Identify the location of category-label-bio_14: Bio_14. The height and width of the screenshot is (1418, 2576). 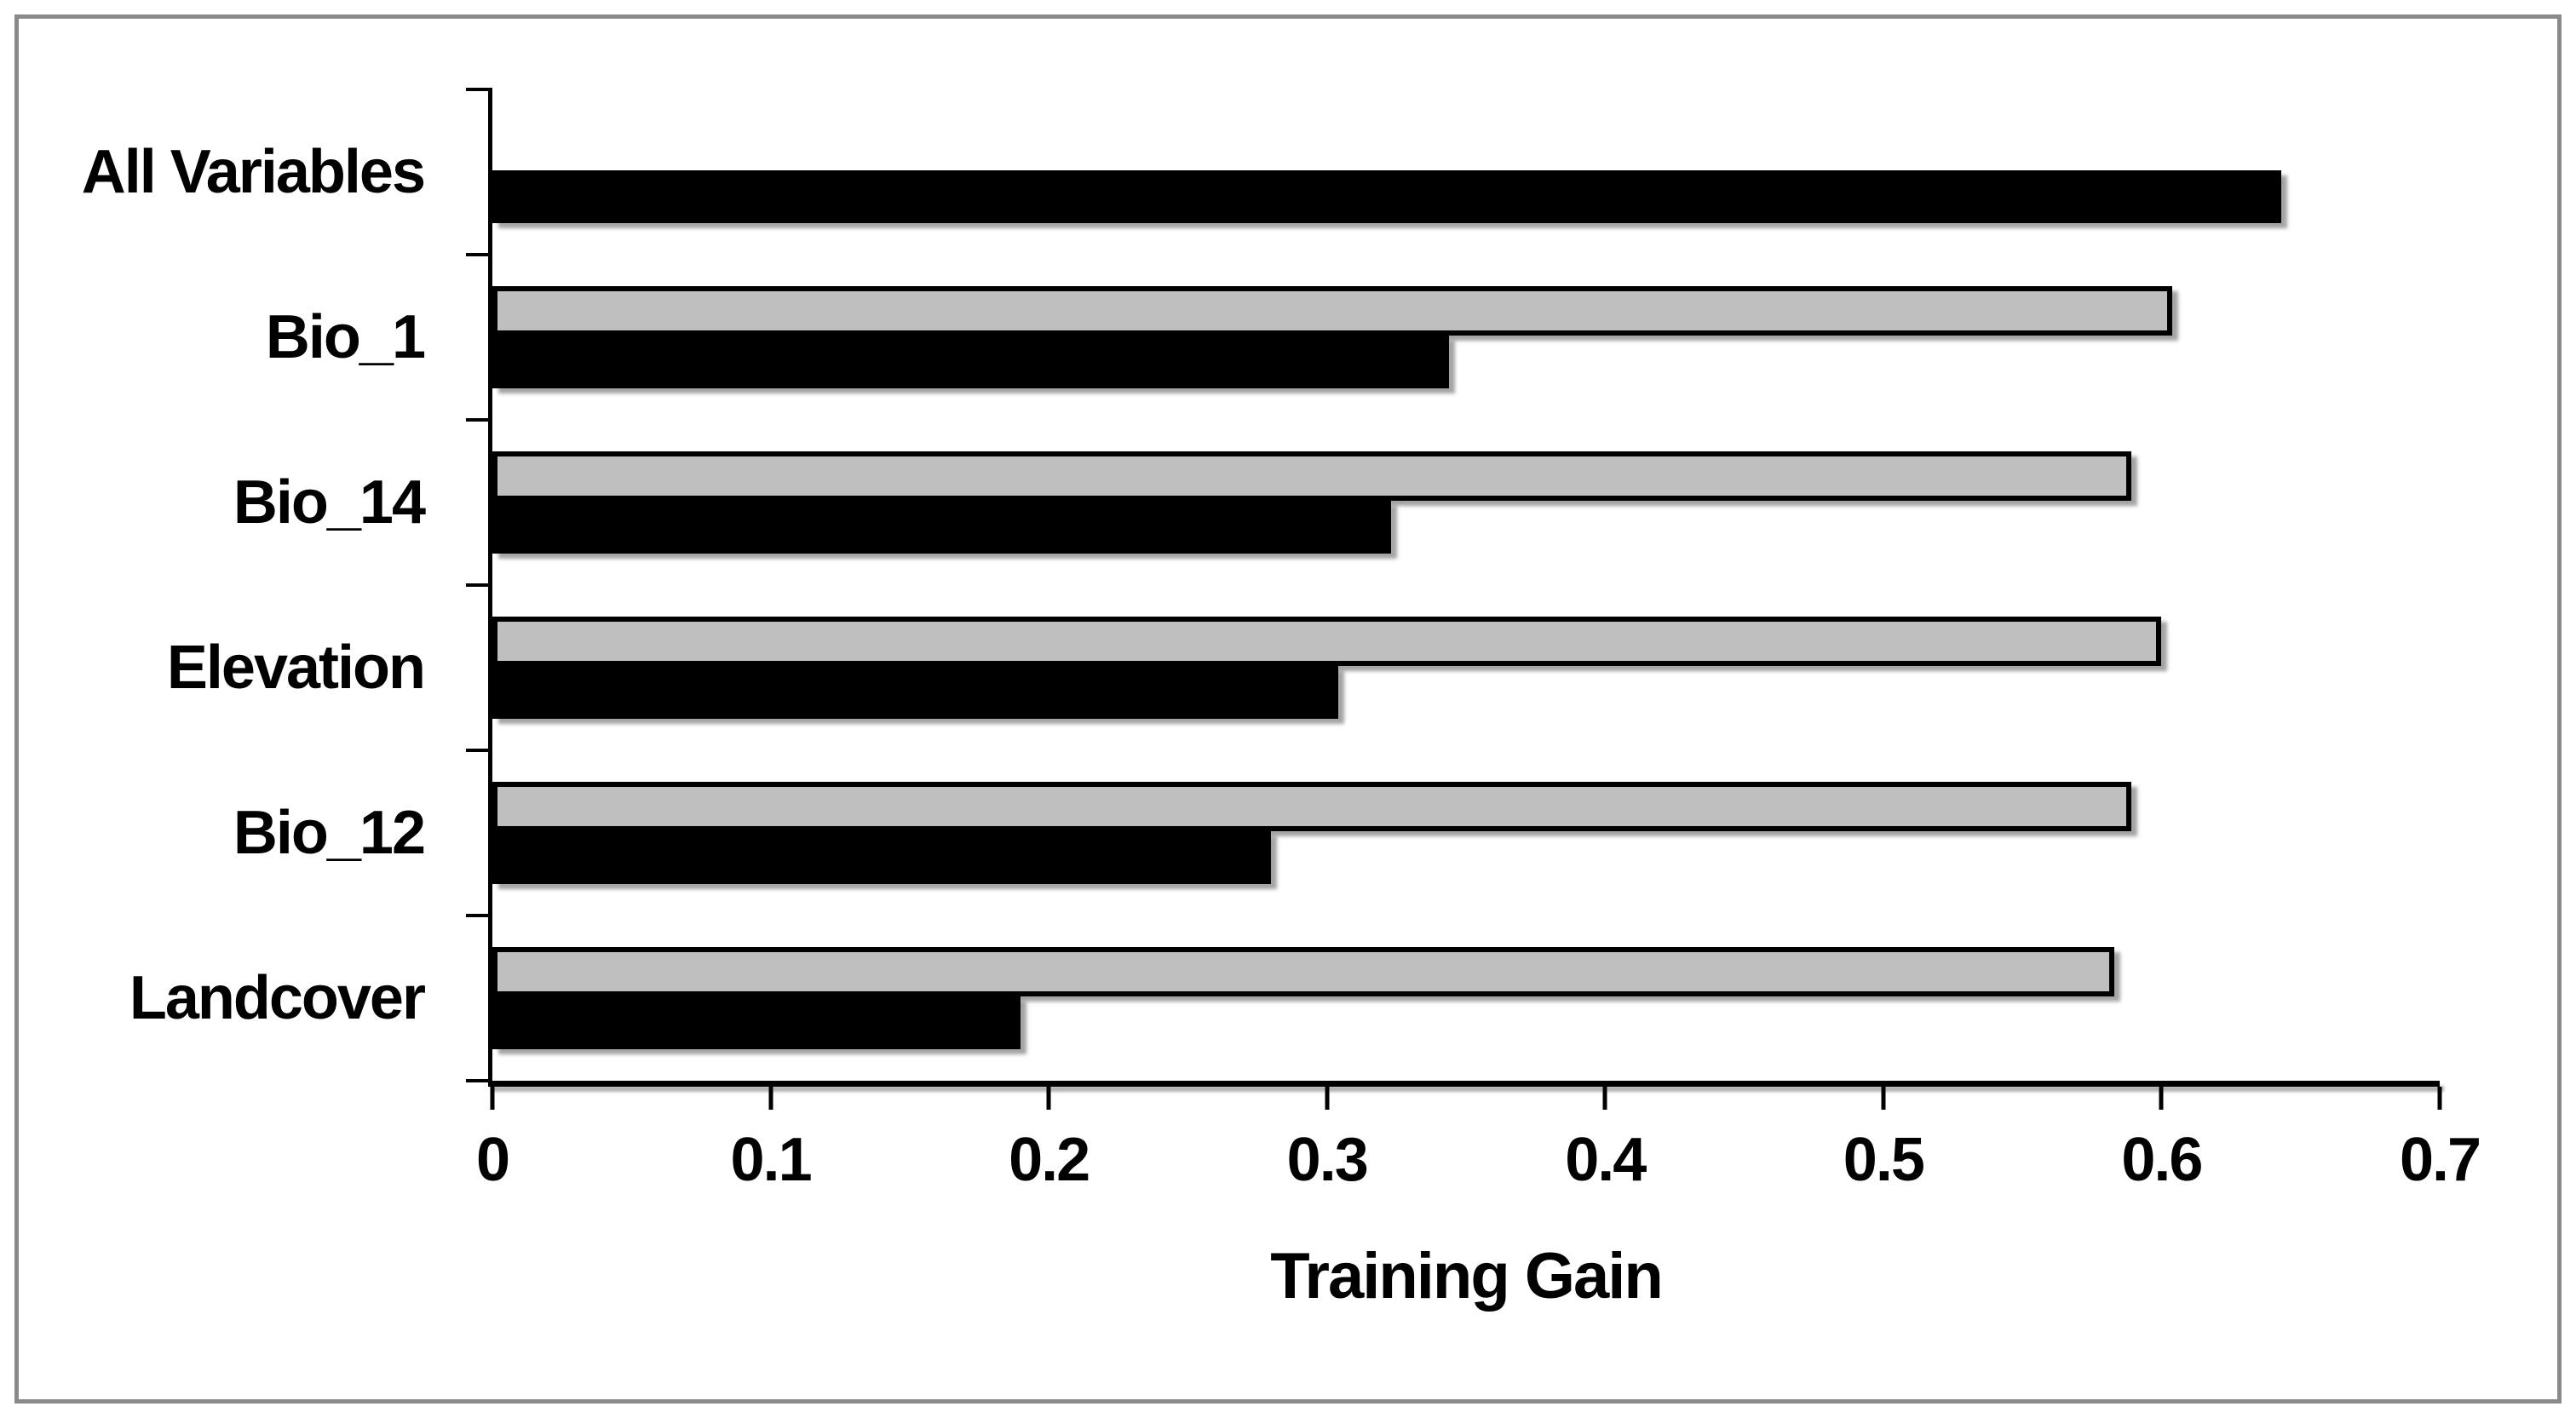
(330, 503).